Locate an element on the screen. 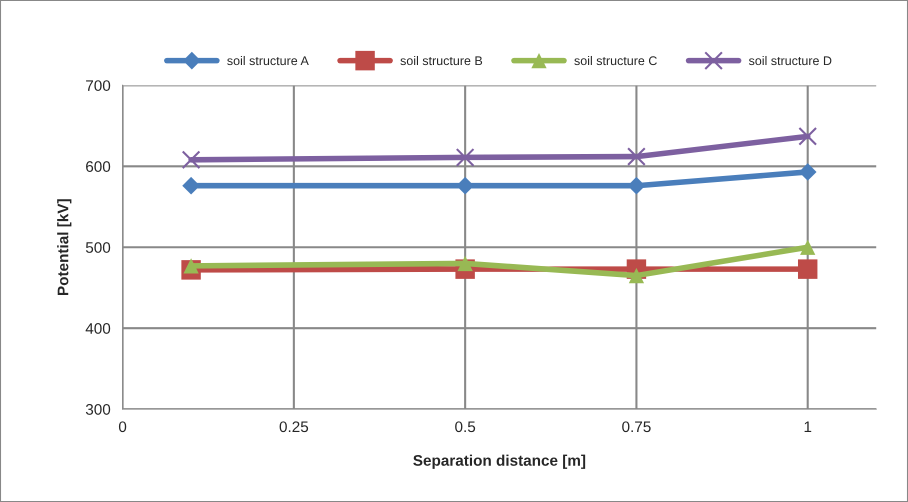  y-axis-title: Potential [kV] is located at coordinates (64, 247).